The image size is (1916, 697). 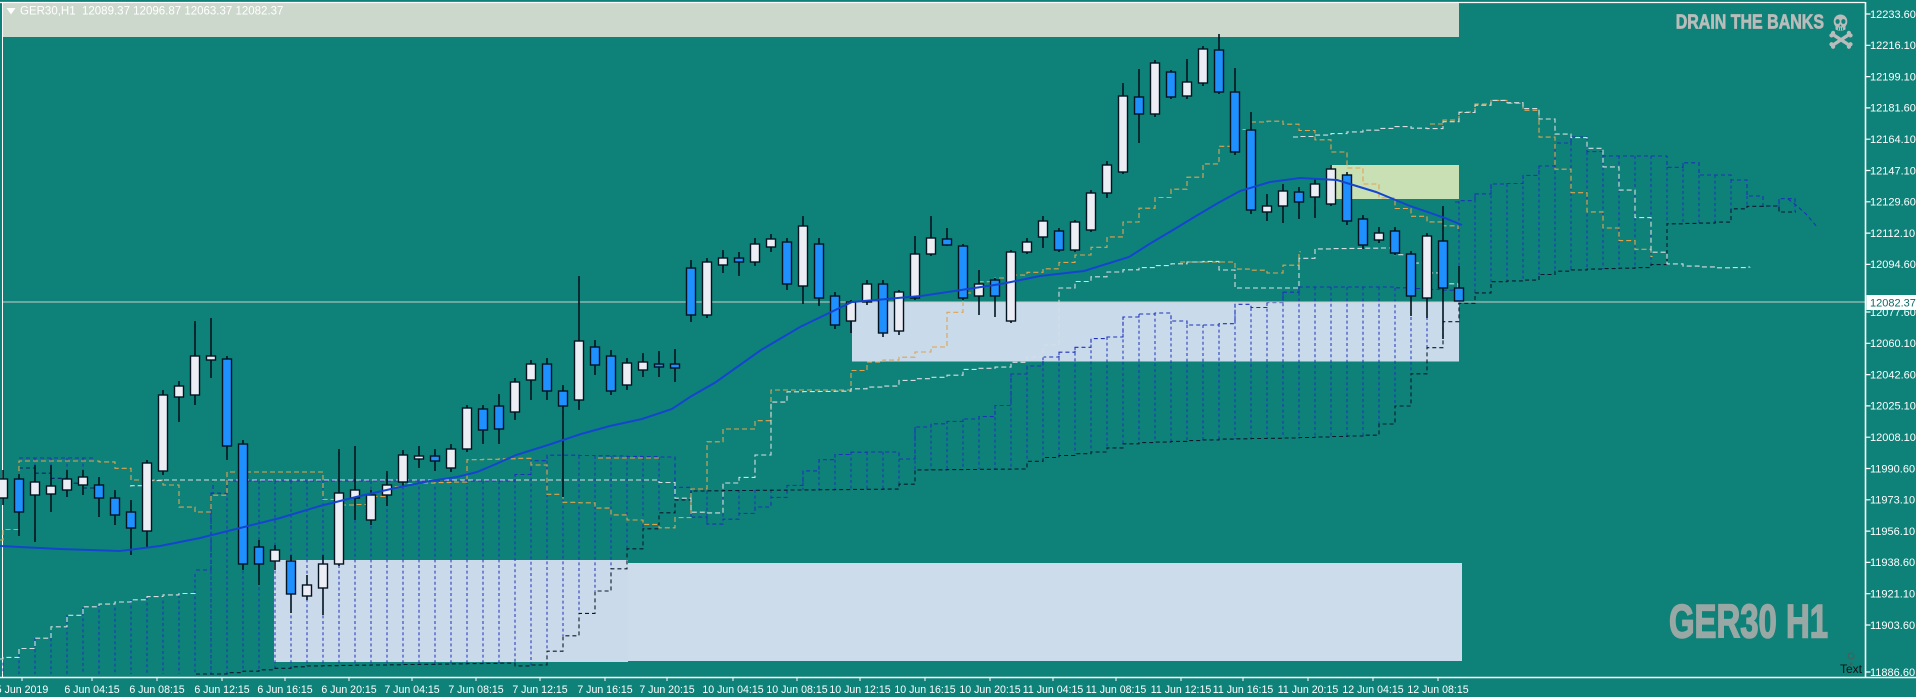 I want to click on svg-text: 12025.10, so click(x=1893, y=407).